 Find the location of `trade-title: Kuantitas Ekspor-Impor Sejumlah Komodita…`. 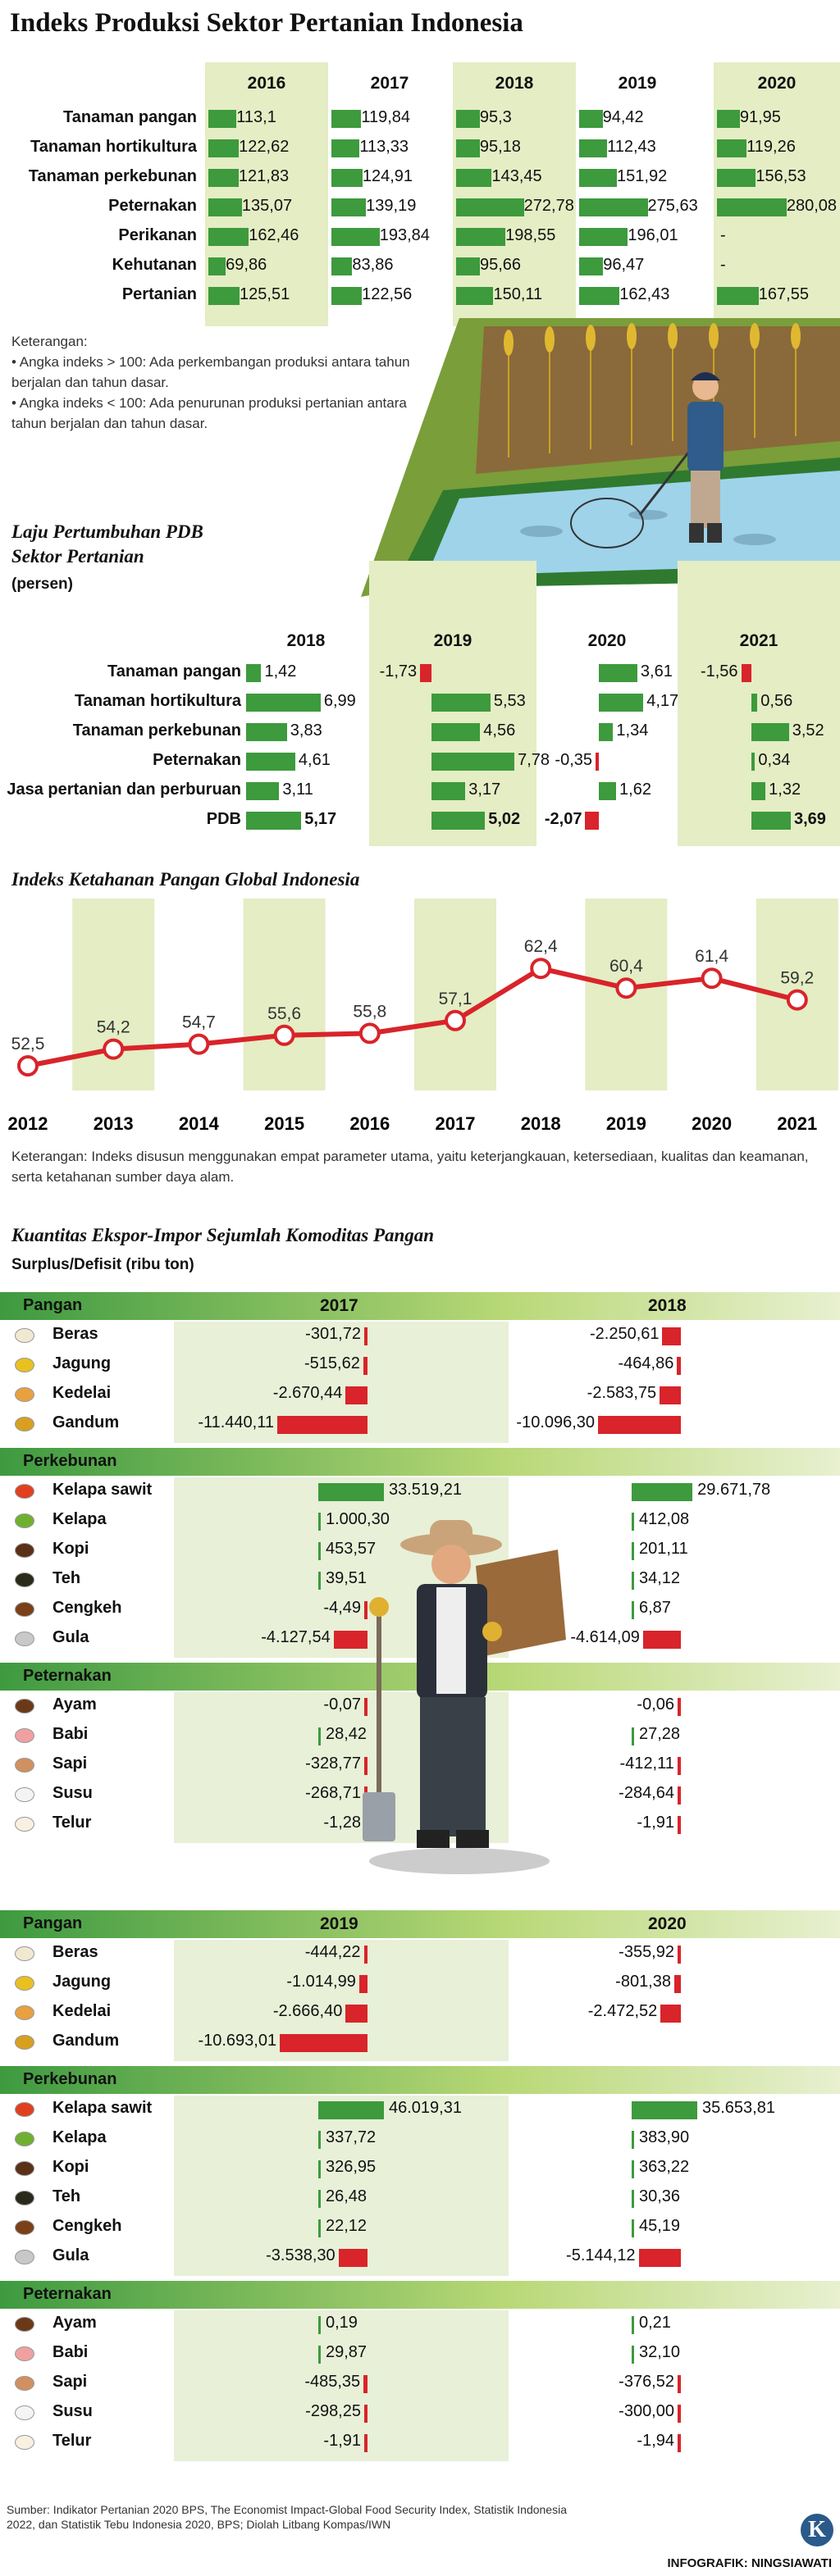

trade-title: Kuantitas Ekspor-Impor Sejumlah Komodita… is located at coordinates (223, 1235).